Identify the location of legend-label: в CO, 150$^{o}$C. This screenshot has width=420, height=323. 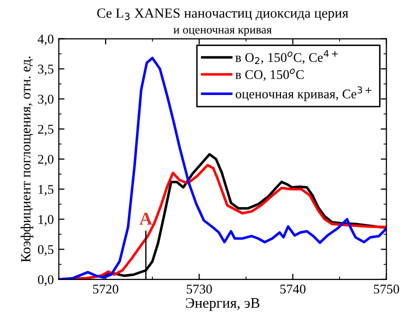
(269, 74).